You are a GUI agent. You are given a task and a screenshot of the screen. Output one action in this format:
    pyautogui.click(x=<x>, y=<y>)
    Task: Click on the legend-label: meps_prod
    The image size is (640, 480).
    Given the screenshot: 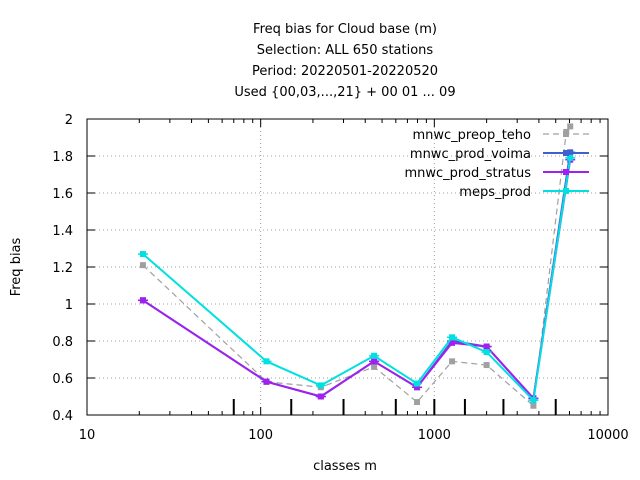 What is the action you would take?
    pyautogui.click(x=495, y=192)
    